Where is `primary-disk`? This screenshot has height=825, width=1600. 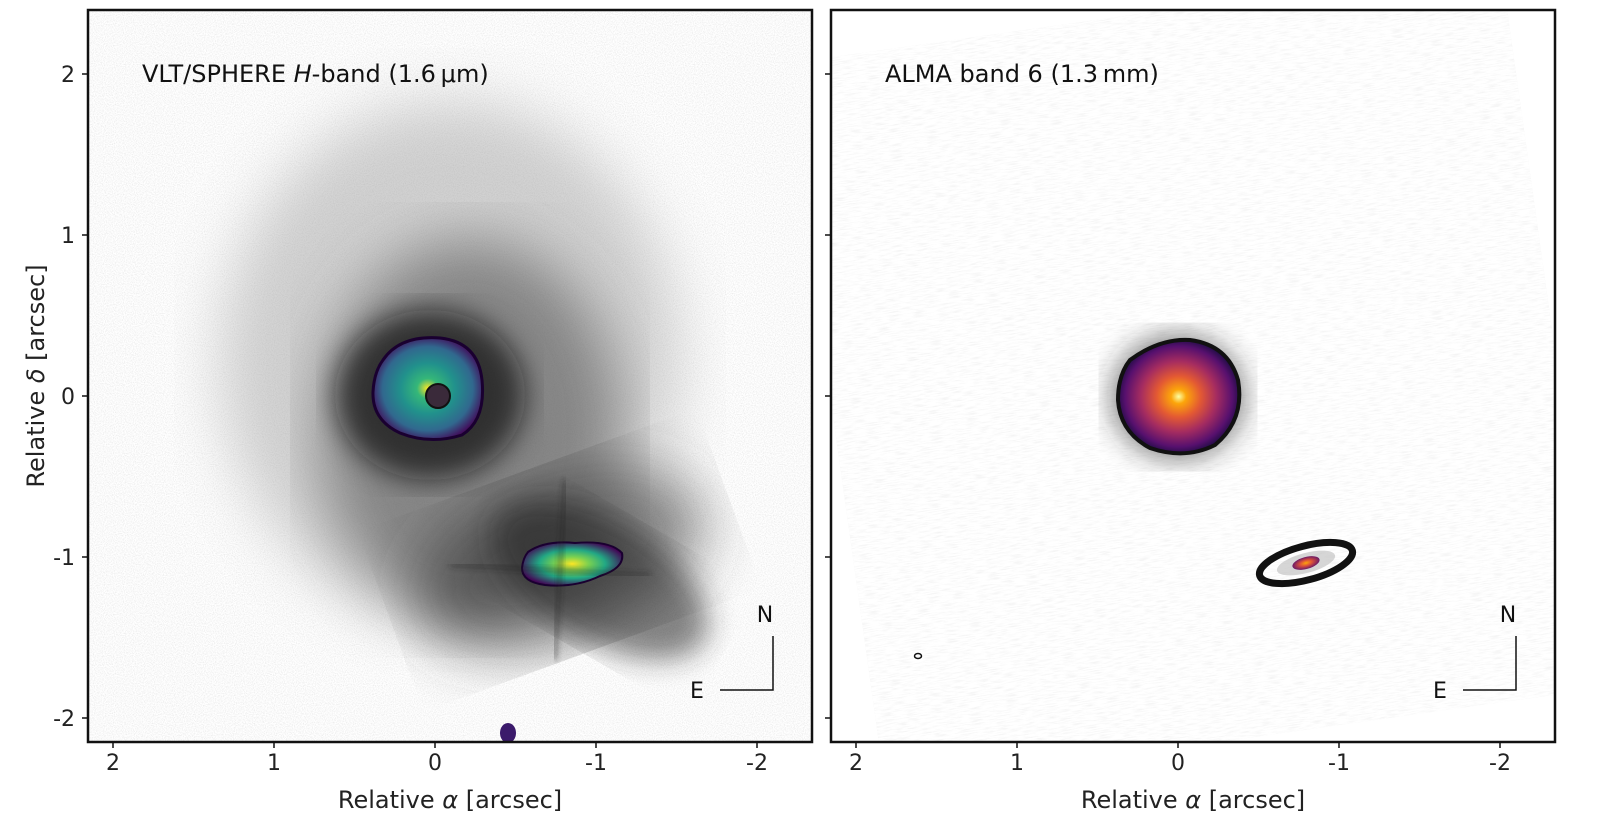
primary-disk is located at coordinates (1178, 396).